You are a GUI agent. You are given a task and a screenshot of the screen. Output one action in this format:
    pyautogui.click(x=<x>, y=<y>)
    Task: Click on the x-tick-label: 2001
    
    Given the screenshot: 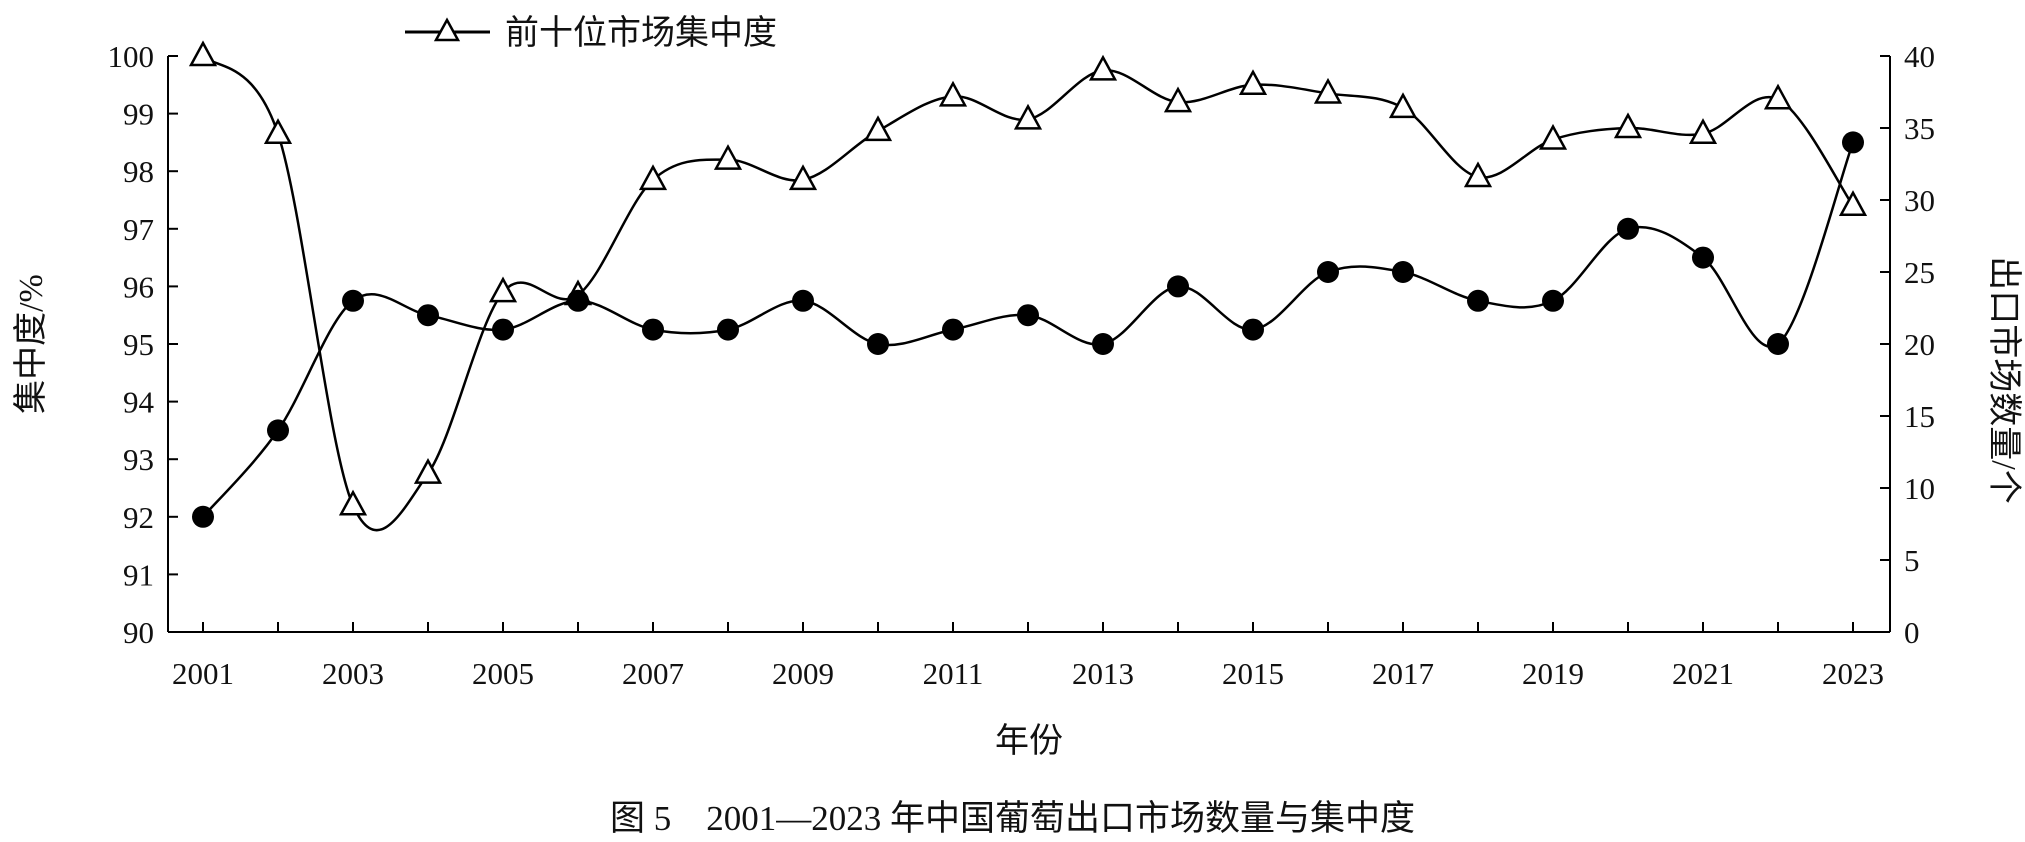 What is the action you would take?
    pyautogui.click(x=203, y=673)
    